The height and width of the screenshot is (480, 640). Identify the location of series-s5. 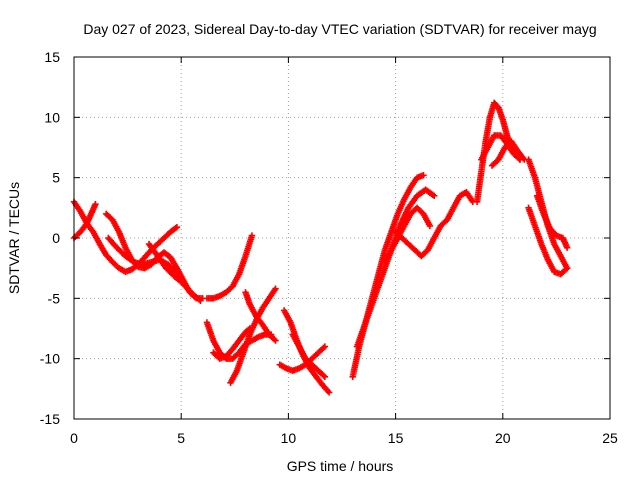
(174, 272).